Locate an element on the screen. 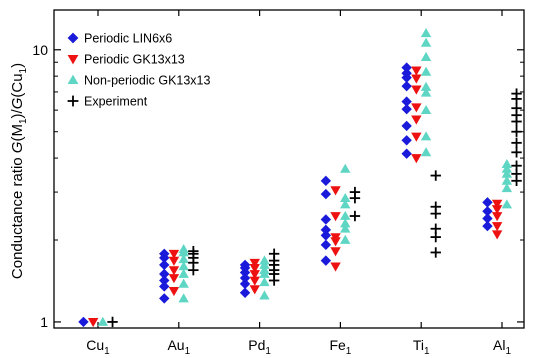 This screenshot has width=535, height=358. x-tick-label: Al1 is located at coordinates (502, 347).